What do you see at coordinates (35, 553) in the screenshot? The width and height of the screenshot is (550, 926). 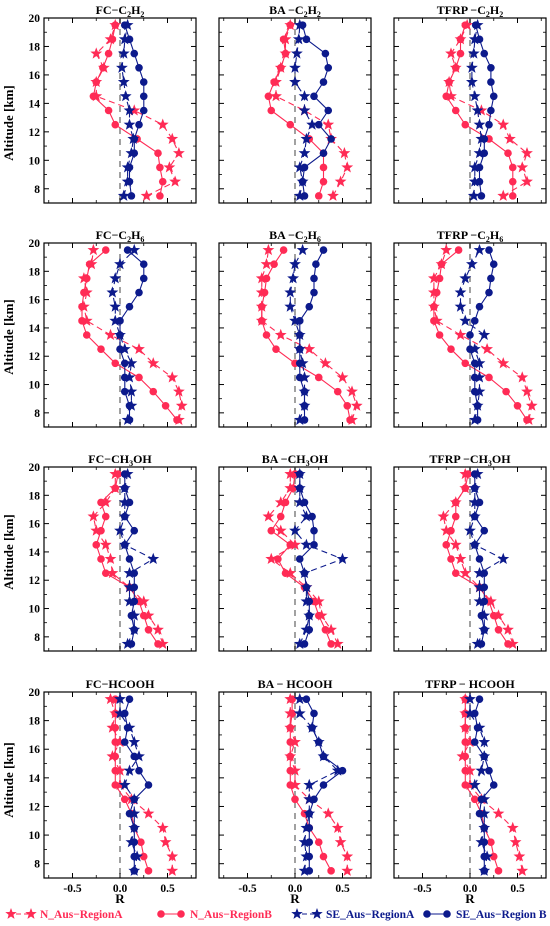 I see `y-tick-label: 14` at bounding box center [35, 553].